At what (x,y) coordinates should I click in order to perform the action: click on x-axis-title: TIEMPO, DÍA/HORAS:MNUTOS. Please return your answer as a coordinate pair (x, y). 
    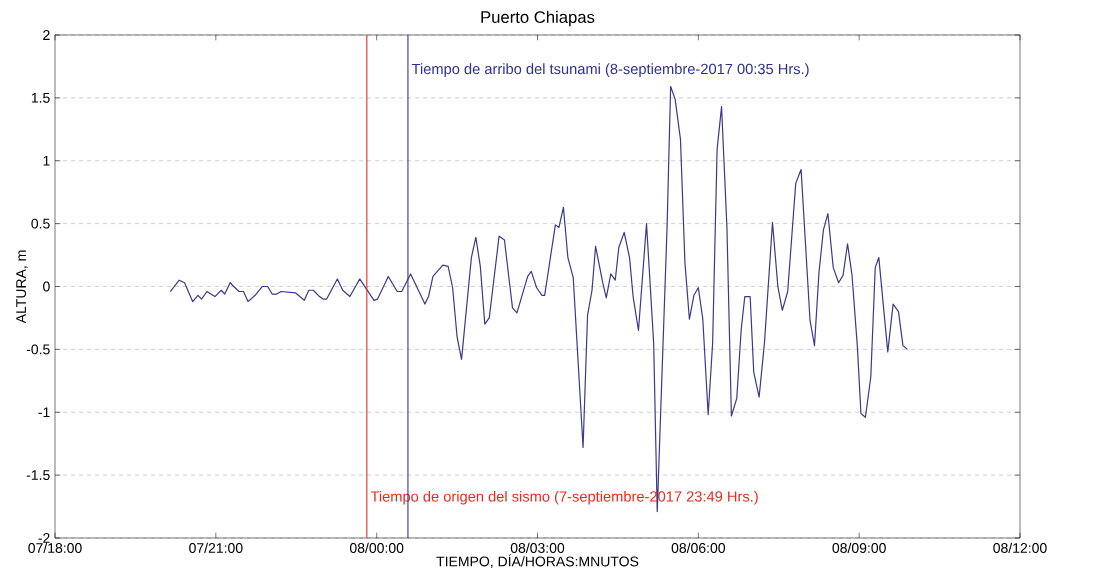
    Looking at the image, I should click on (537, 561).